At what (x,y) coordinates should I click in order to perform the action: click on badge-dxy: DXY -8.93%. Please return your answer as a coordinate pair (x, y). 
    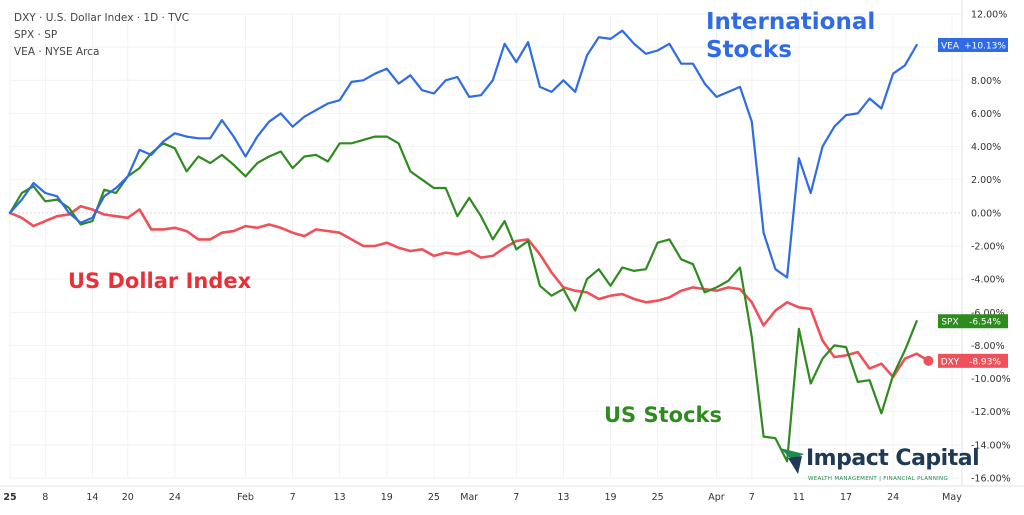
    Looking at the image, I should click on (973, 360).